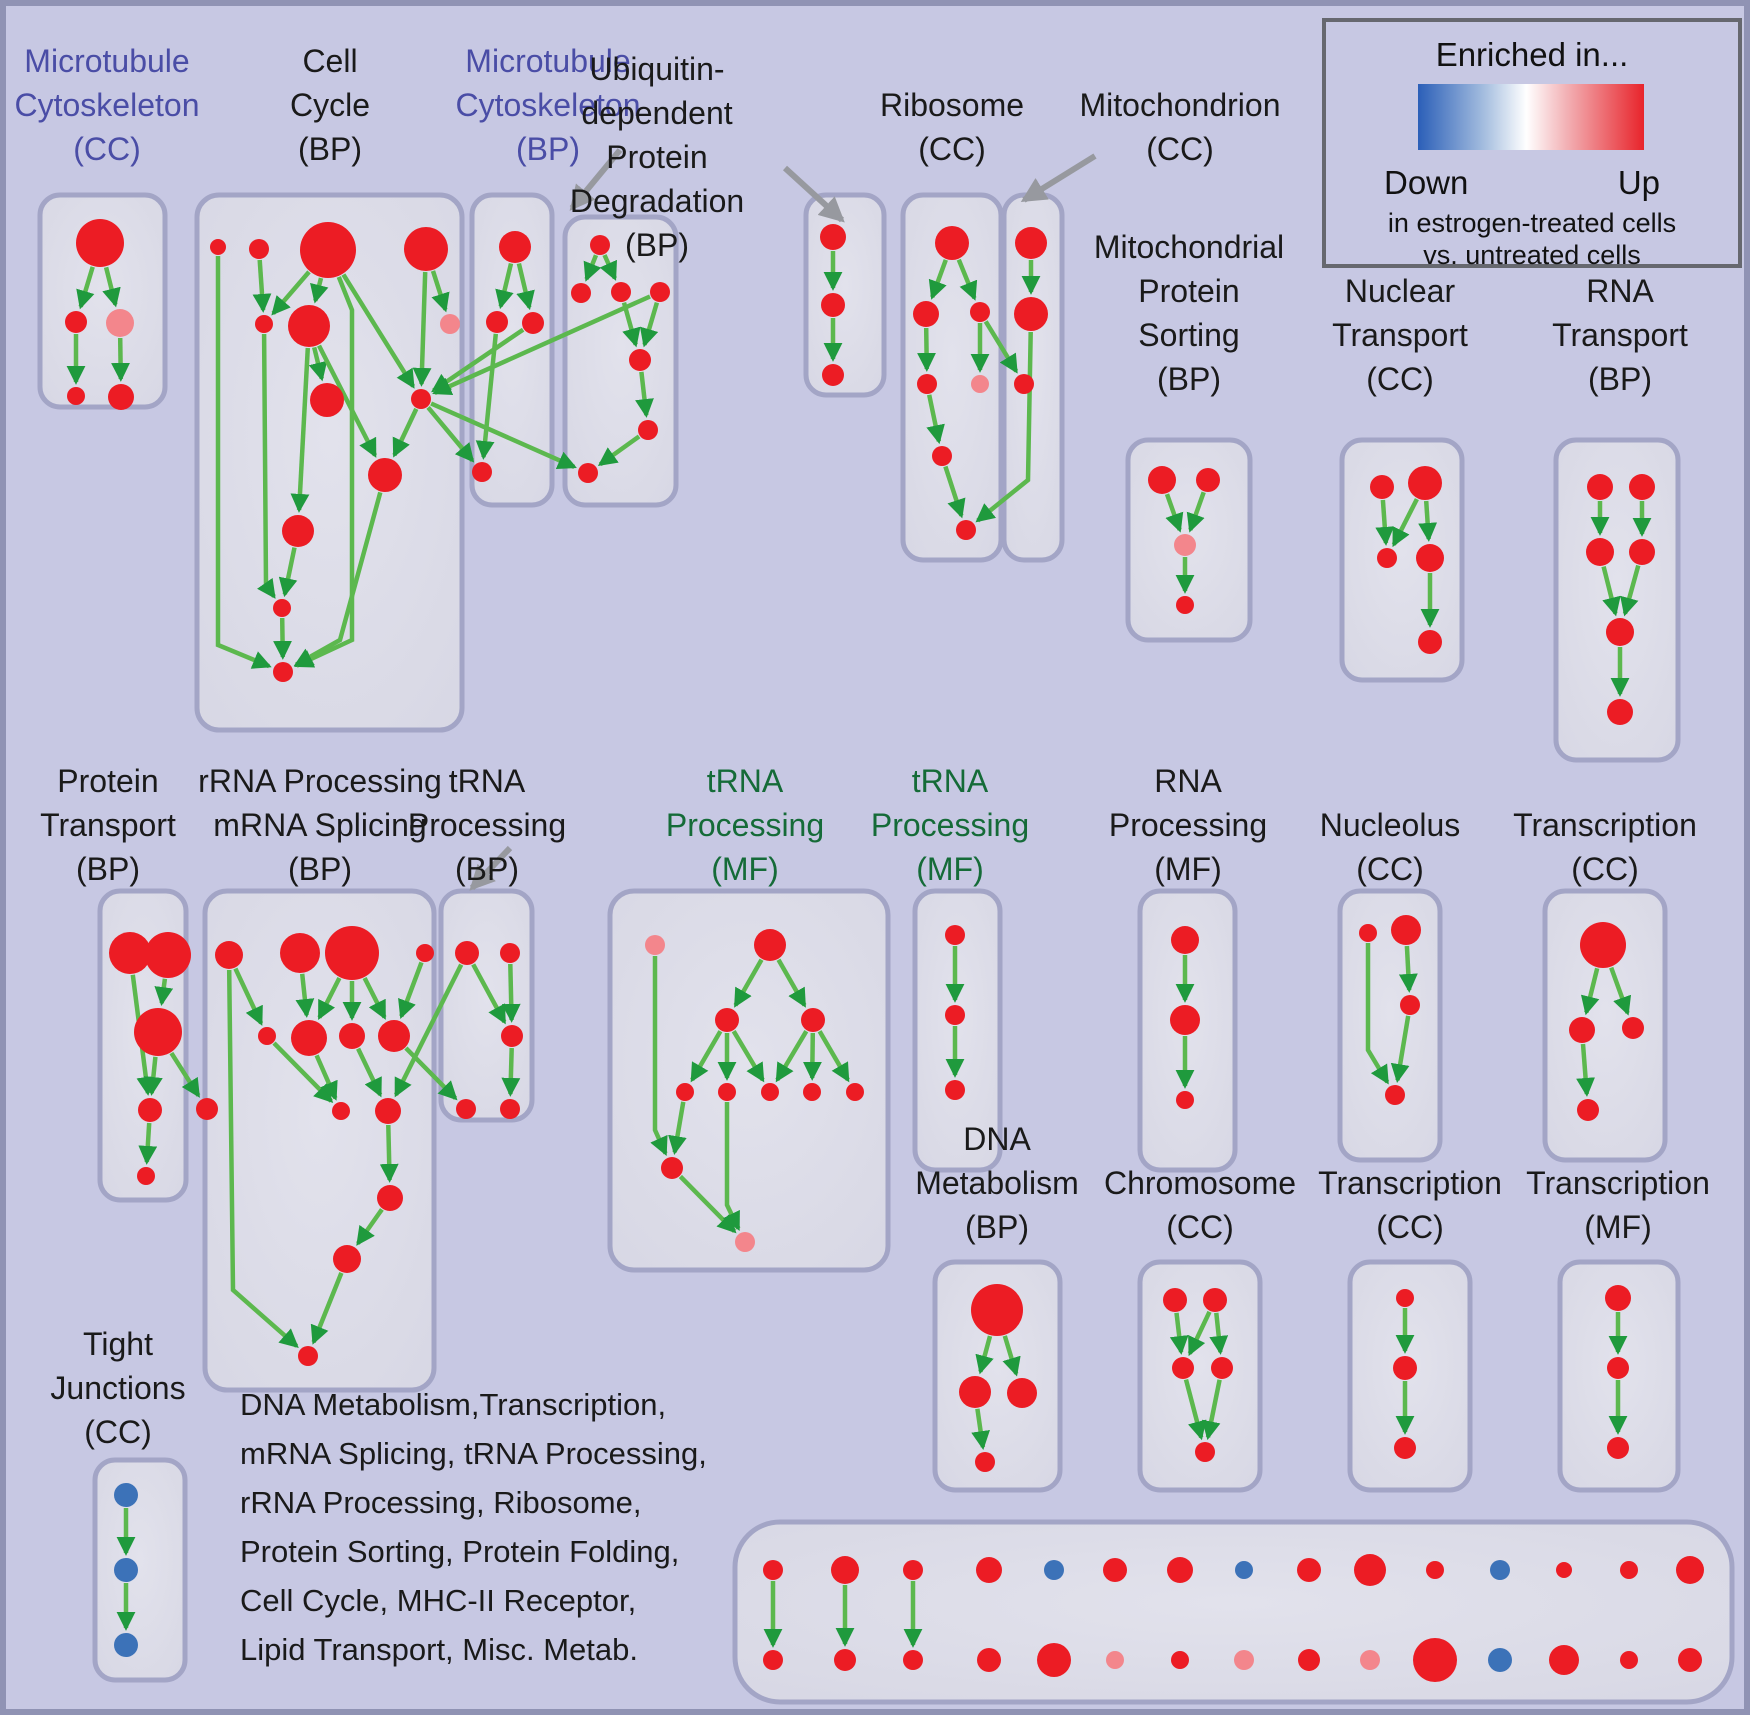 Image resolution: width=1750 pixels, height=1715 pixels. Describe the element at coordinates (938, 279) in the screenshot. I see `edge-ribosome-cc` at that location.